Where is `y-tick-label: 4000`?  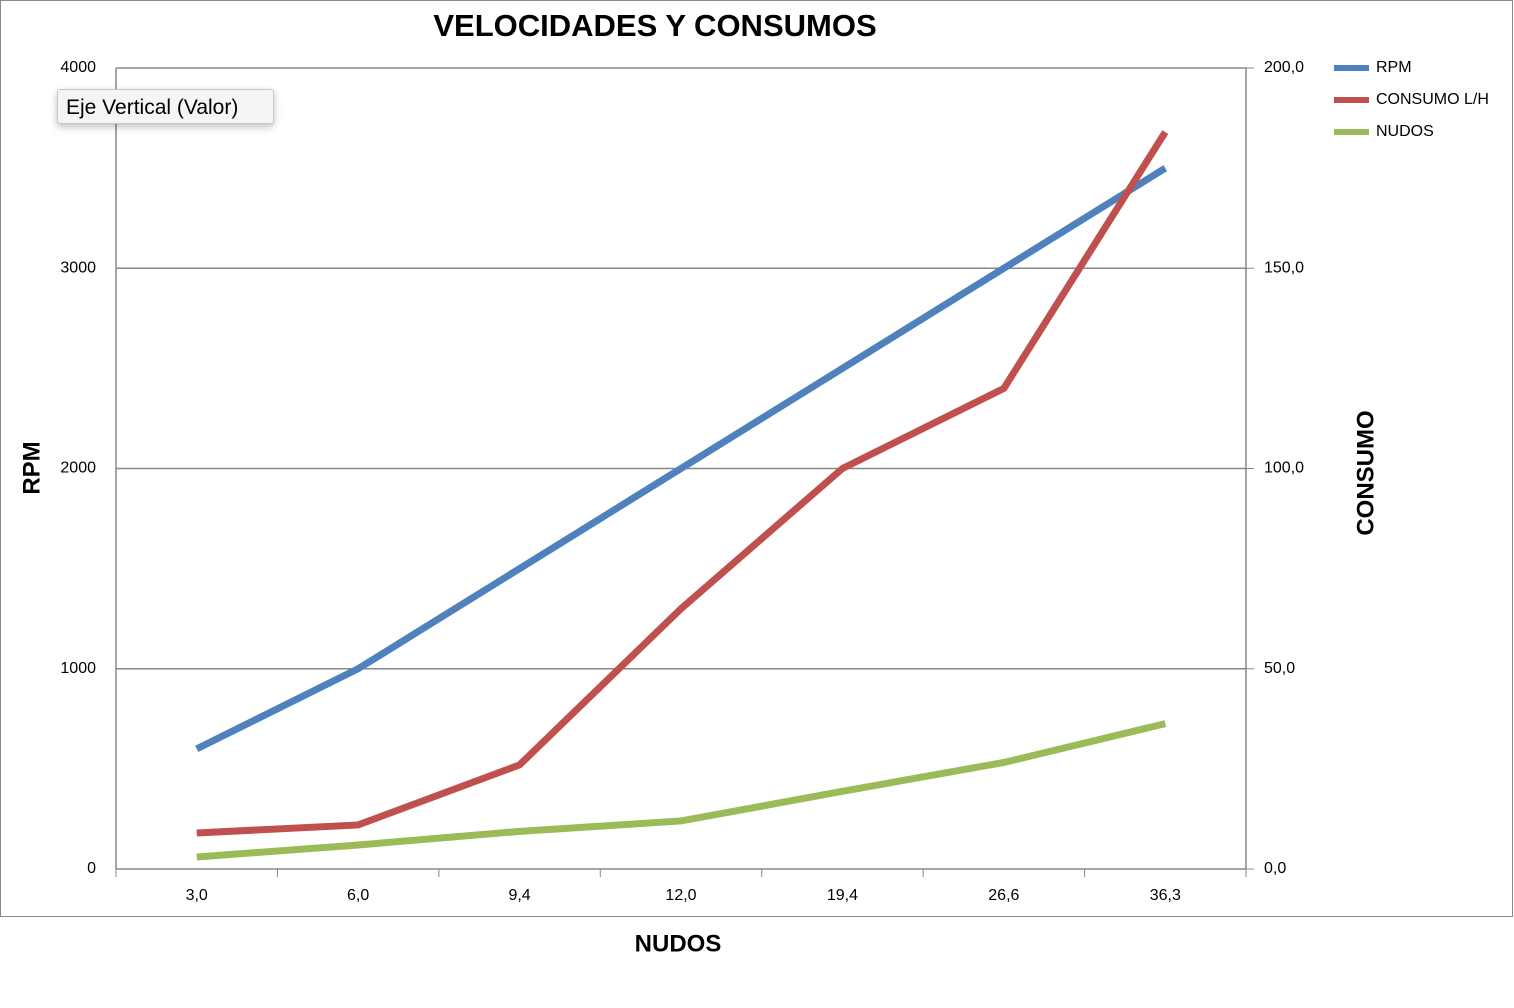
y-tick-label: 4000 is located at coordinates (78, 67).